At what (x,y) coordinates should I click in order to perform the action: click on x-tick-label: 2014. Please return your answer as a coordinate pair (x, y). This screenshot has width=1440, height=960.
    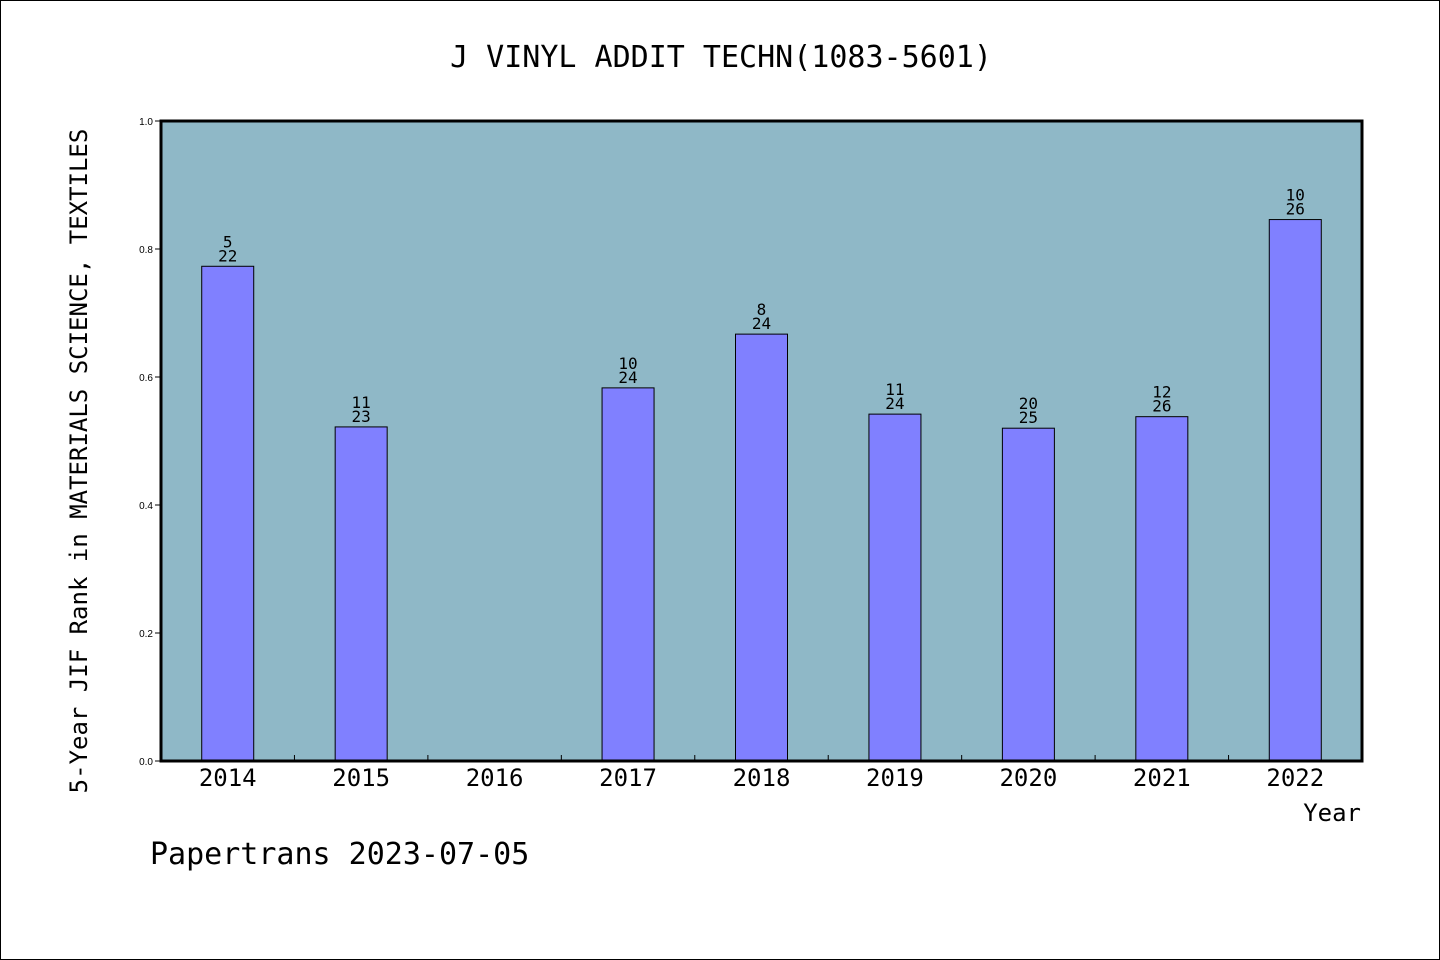
    Looking at the image, I should click on (228, 778).